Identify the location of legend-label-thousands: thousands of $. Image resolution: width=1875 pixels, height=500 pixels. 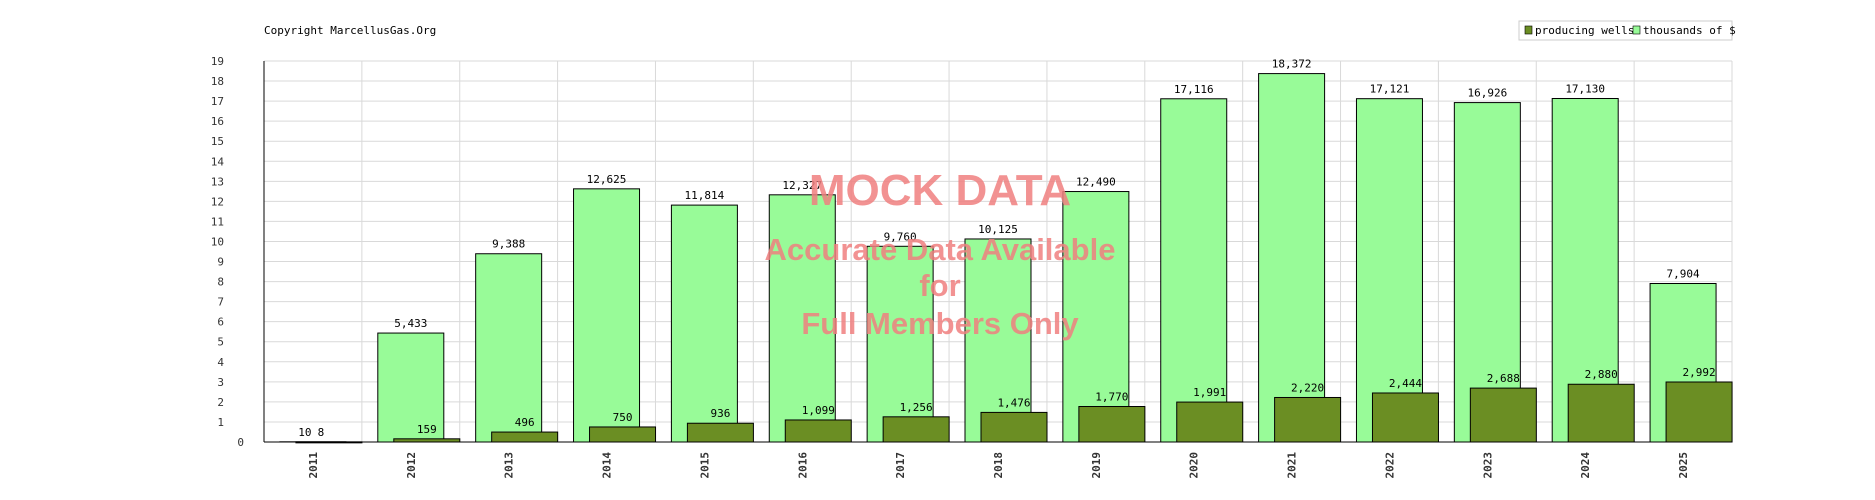
(1689, 30).